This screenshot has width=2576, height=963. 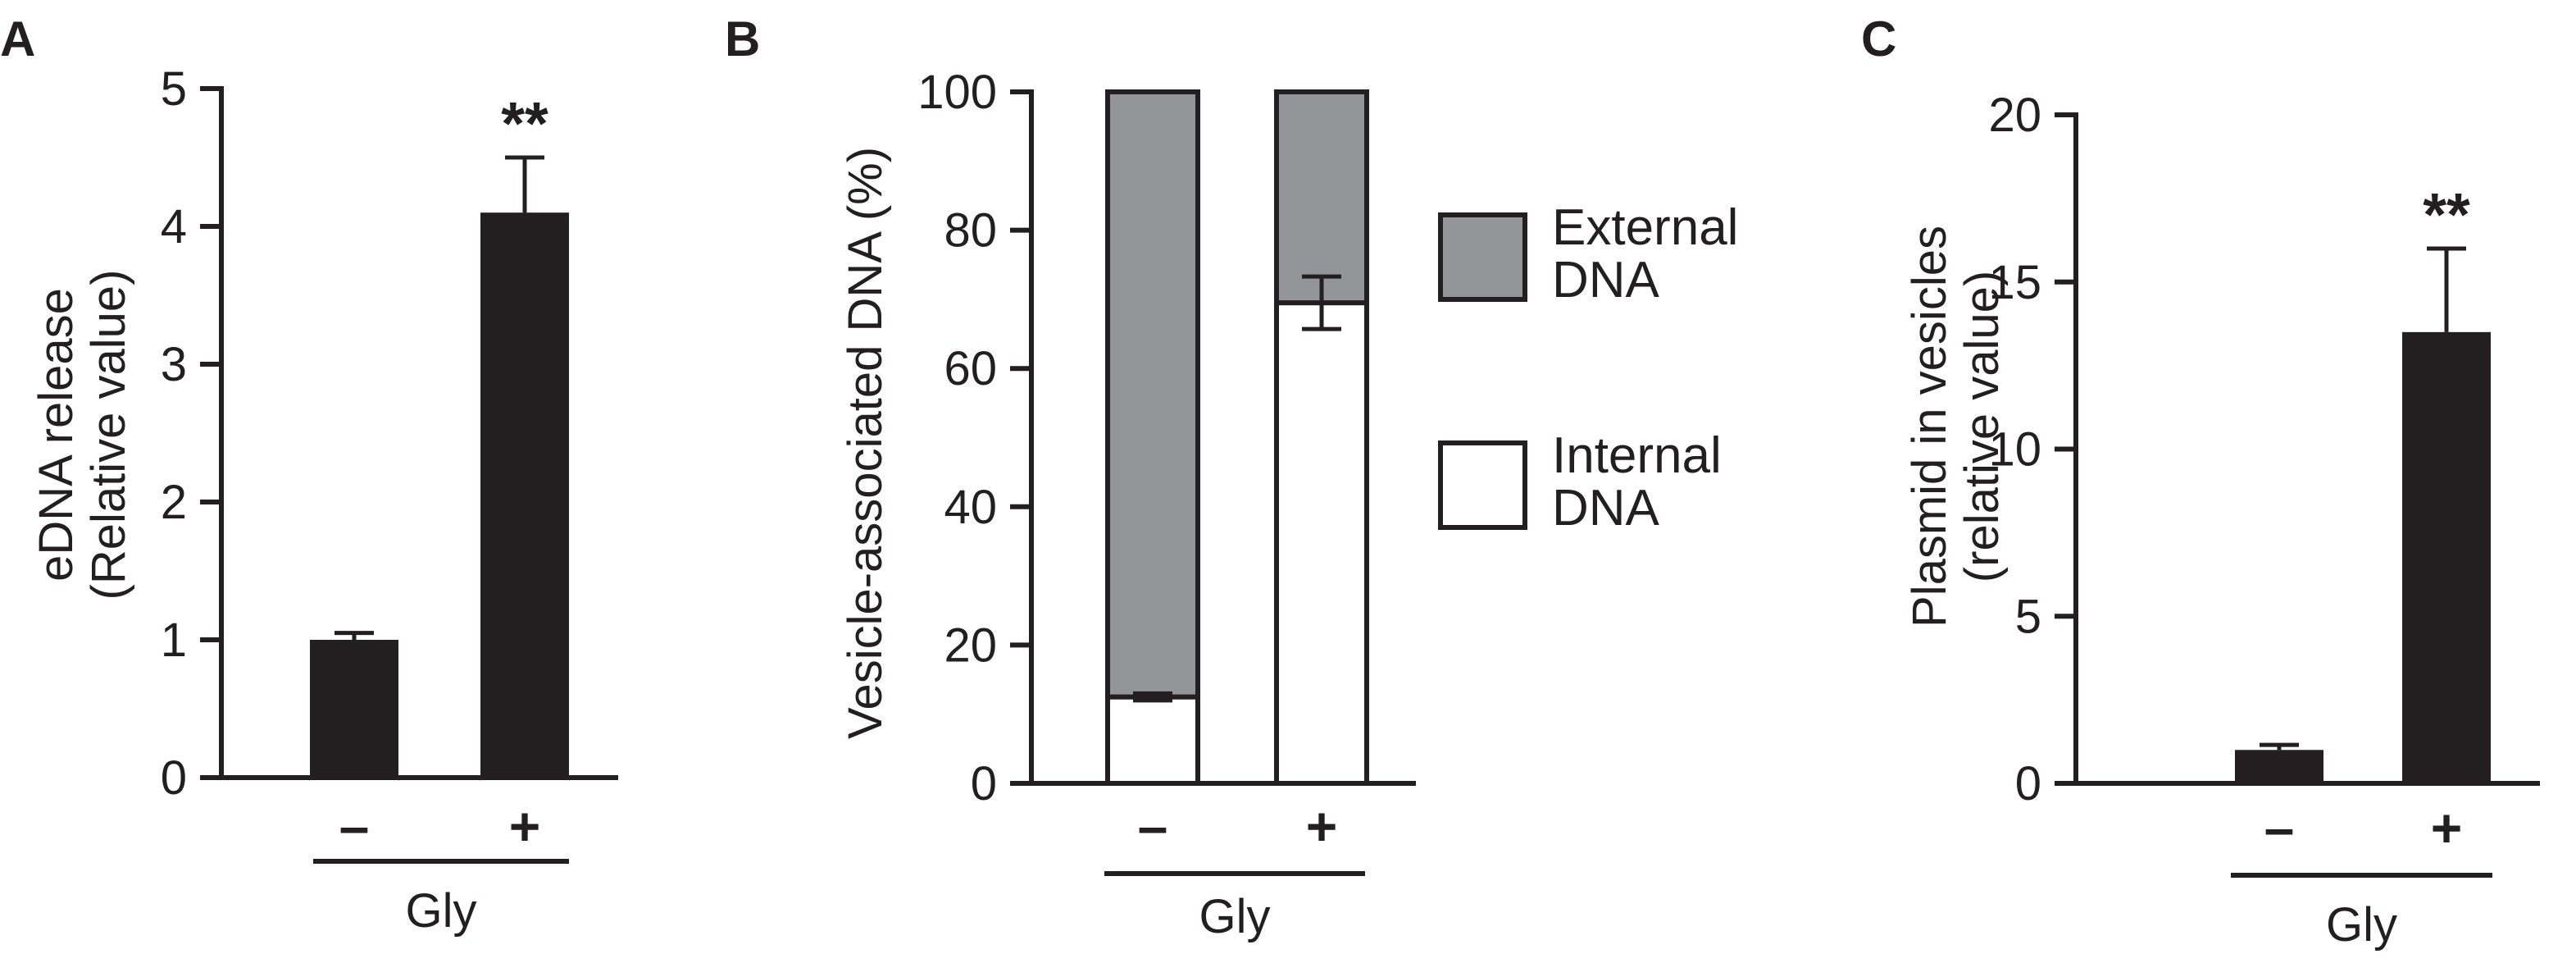 What do you see at coordinates (2015, 282) in the screenshot?
I see `y-tick-label: 15` at bounding box center [2015, 282].